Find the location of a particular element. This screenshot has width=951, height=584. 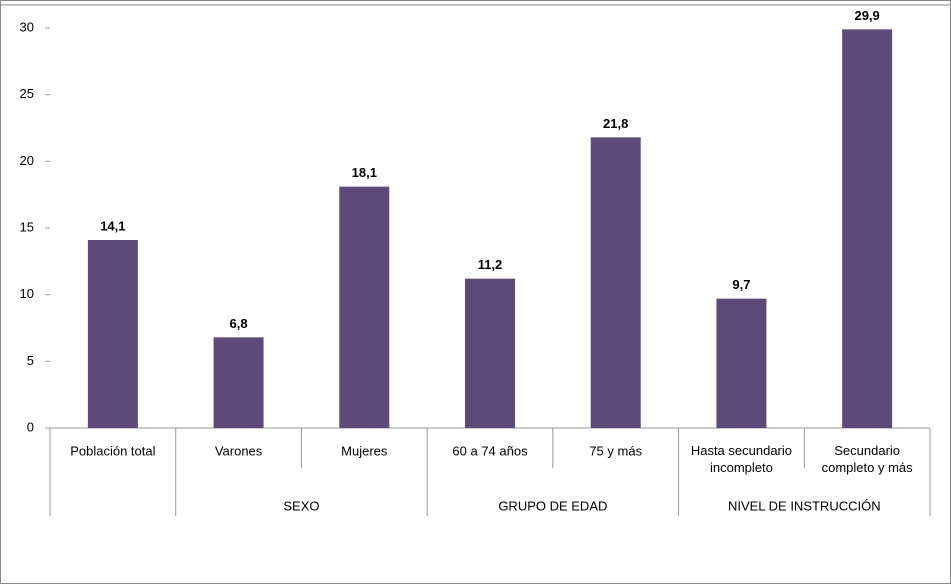

x-tick-label: 60 a 74 años is located at coordinates (490, 450).